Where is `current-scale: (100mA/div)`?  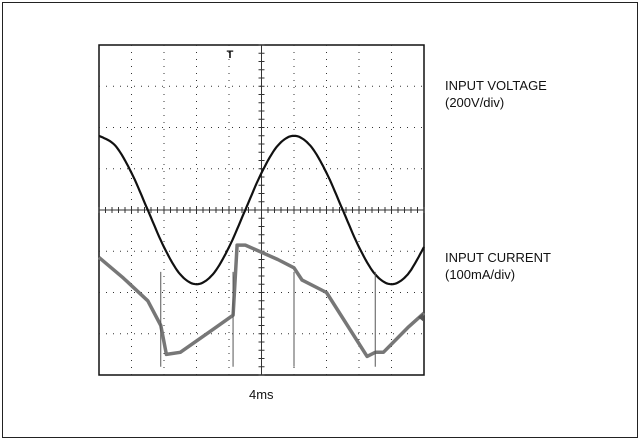
current-scale: (100mA/div) is located at coordinates (480, 274).